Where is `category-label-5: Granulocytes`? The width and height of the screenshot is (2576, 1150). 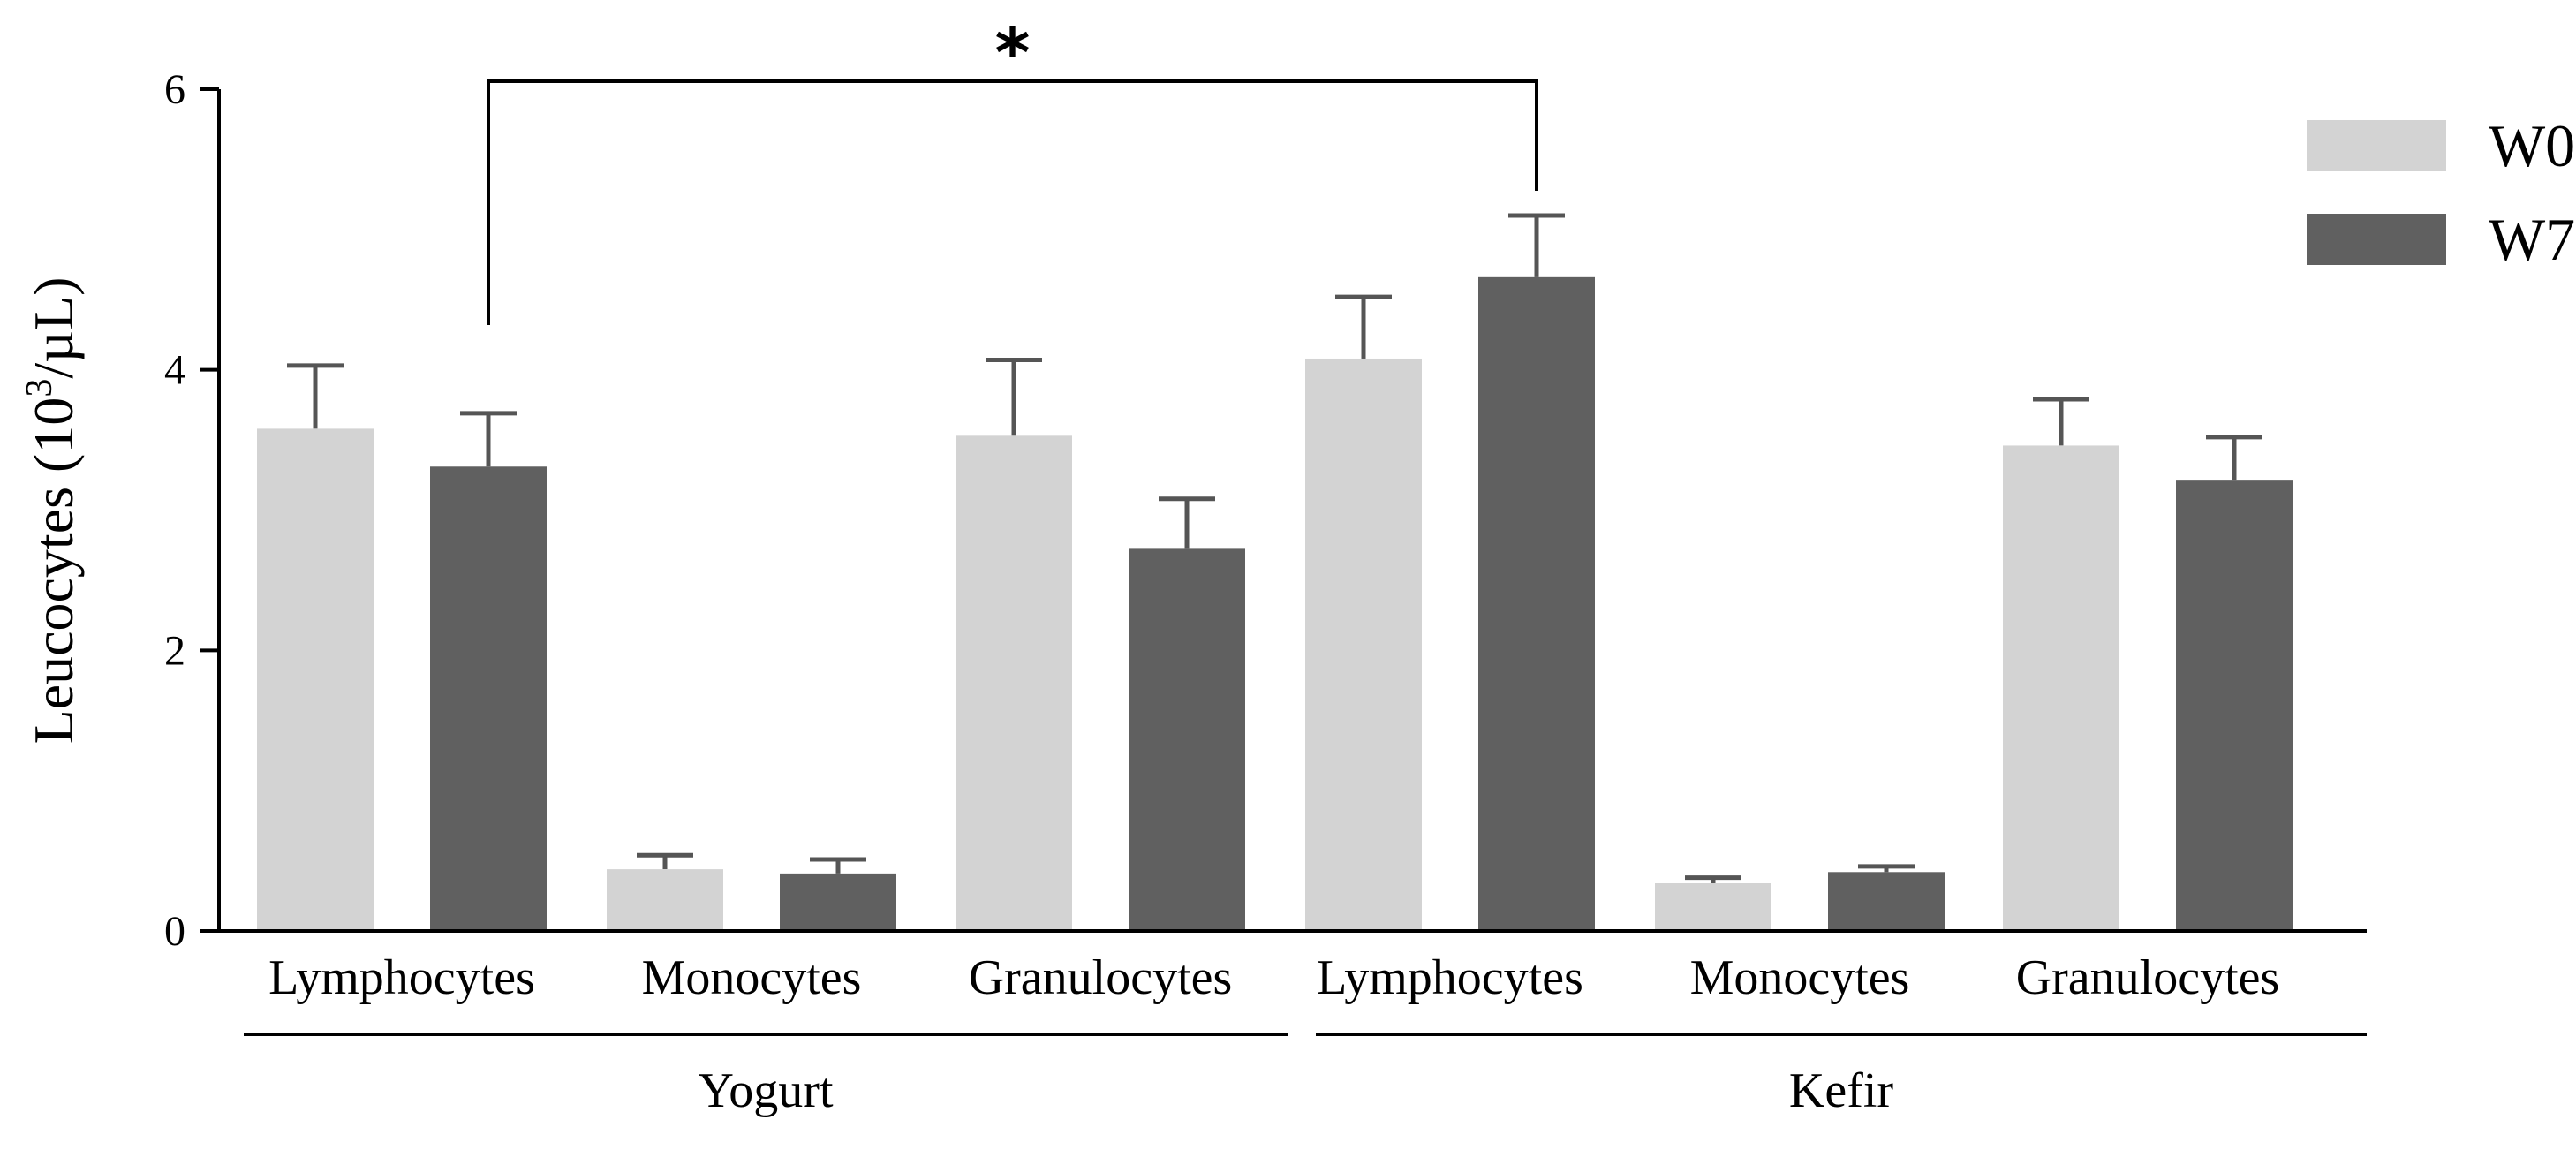 category-label-5: Granulocytes is located at coordinates (2148, 978).